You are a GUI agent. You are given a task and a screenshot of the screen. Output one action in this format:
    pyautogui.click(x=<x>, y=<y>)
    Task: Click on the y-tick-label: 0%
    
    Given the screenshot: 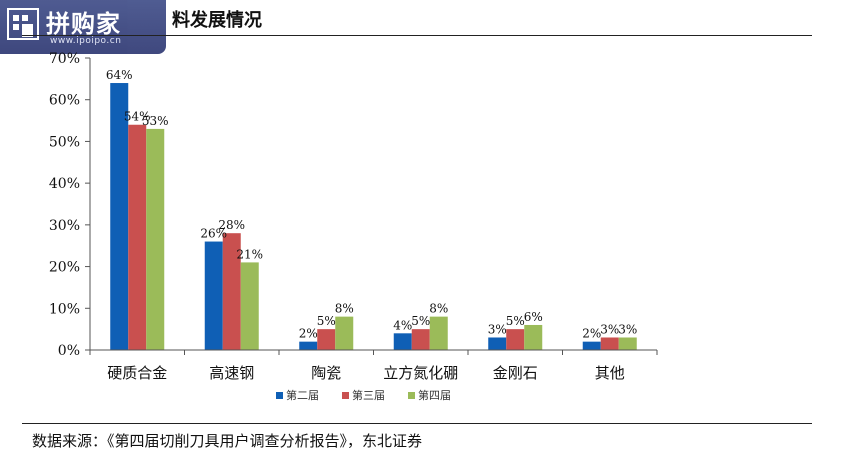 What is the action you would take?
    pyautogui.click(x=69, y=351)
    